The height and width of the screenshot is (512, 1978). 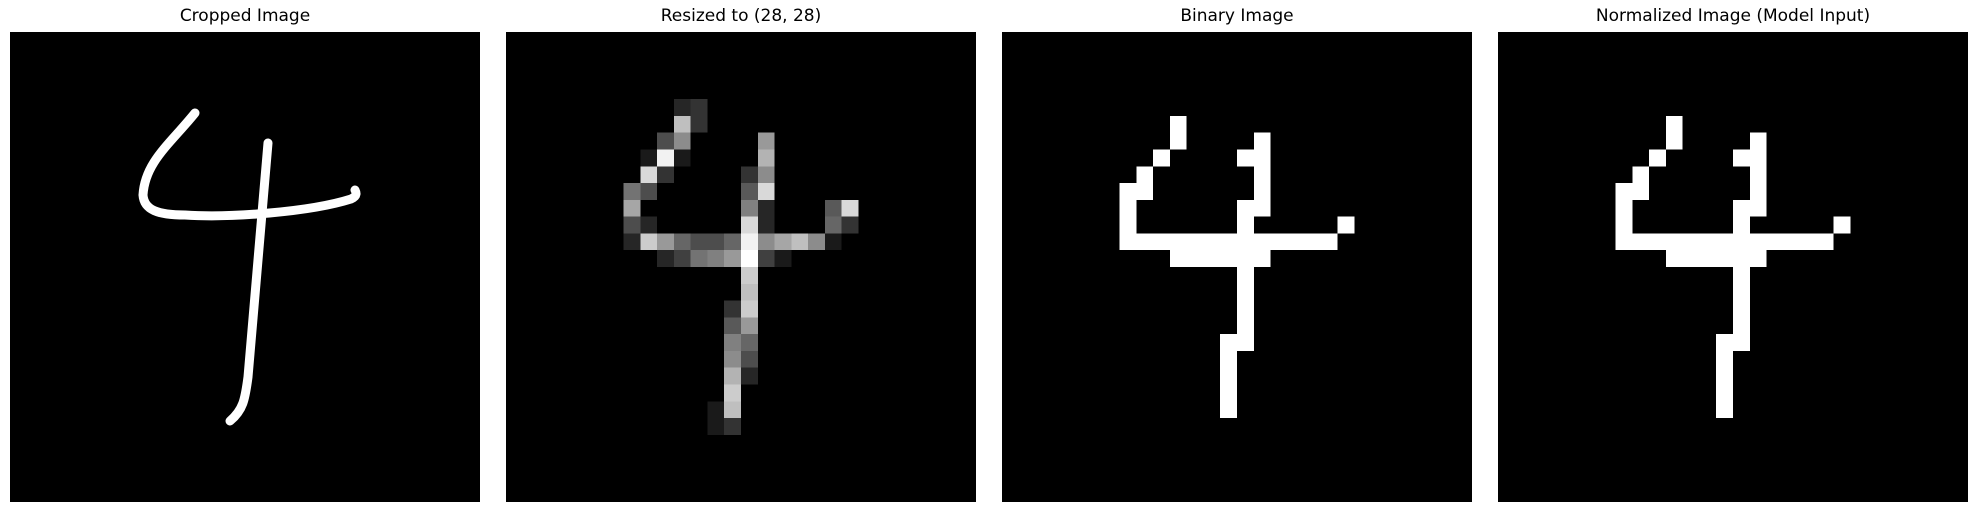 What do you see at coordinates (741, 16) in the screenshot?
I see `panel-title-resized: Resized to (28, 28)` at bounding box center [741, 16].